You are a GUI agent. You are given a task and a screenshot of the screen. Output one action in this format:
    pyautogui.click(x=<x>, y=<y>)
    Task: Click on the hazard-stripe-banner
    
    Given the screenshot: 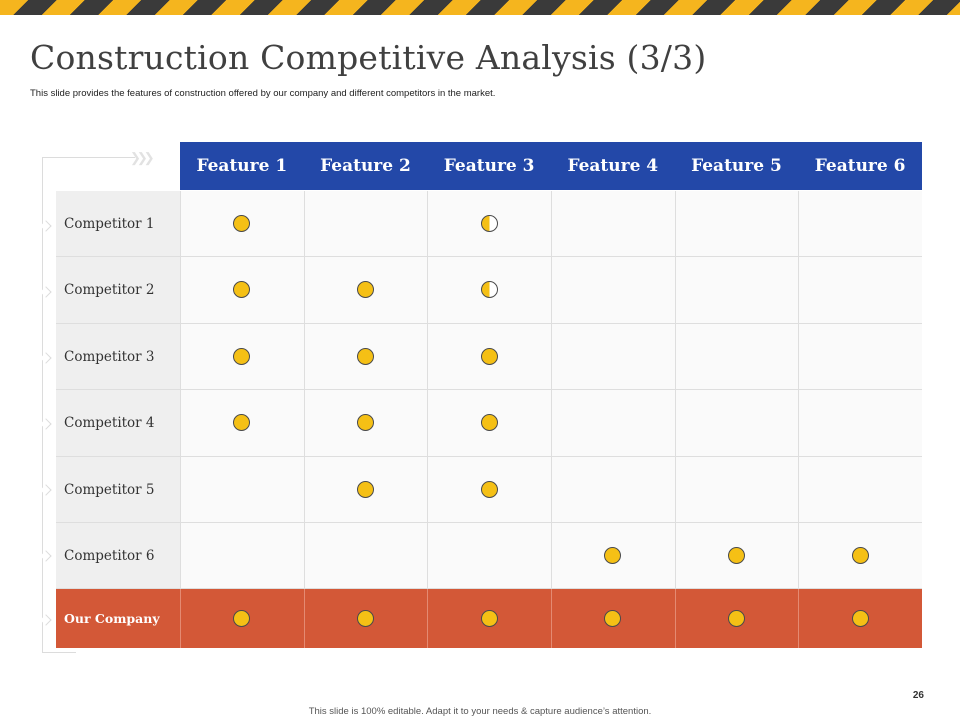 What is the action you would take?
    pyautogui.click(x=480, y=7)
    